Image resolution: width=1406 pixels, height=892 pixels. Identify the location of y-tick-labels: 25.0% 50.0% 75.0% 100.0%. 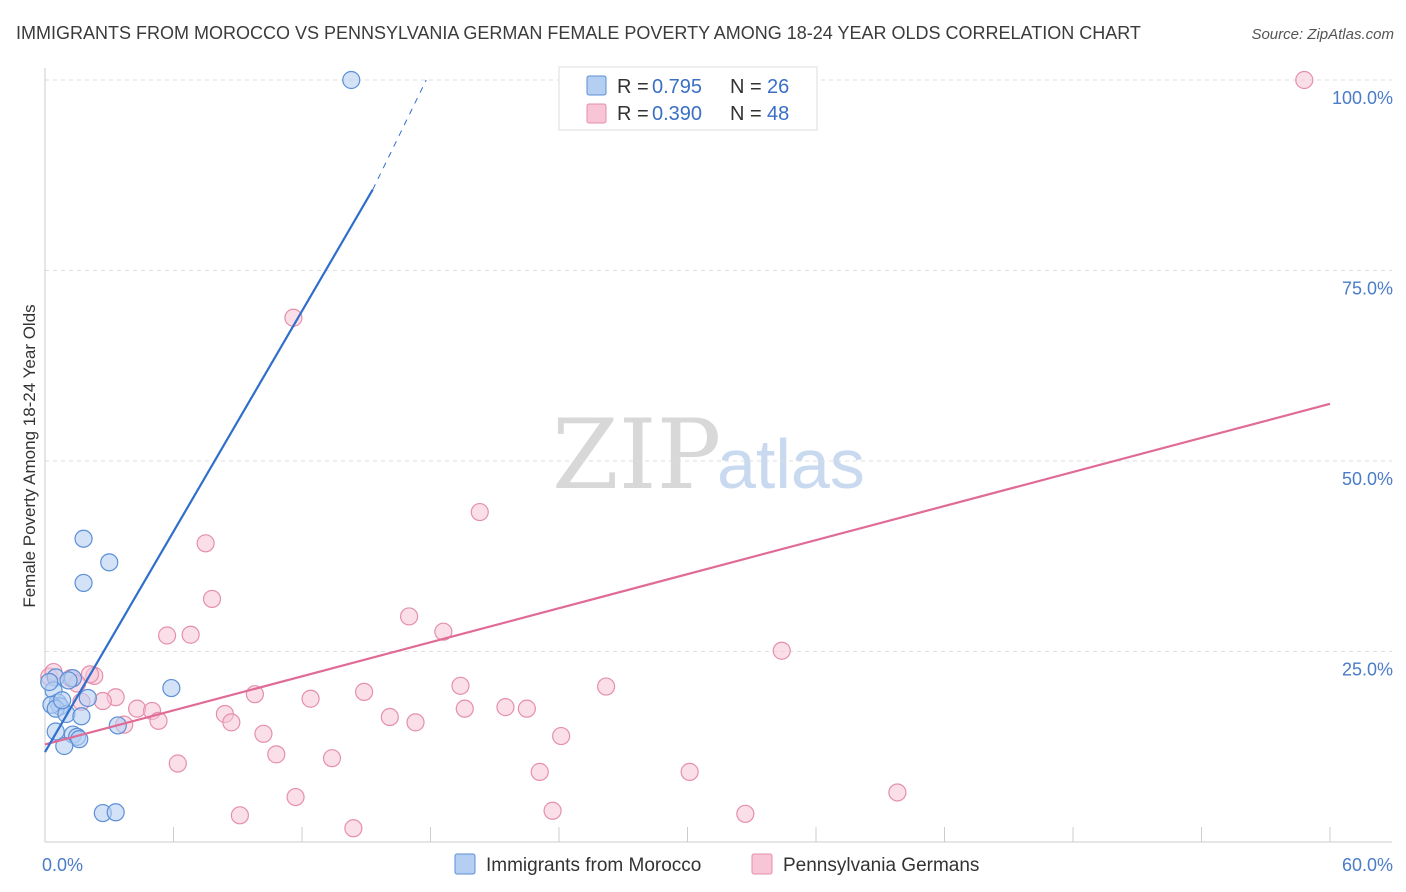
(1362, 384).